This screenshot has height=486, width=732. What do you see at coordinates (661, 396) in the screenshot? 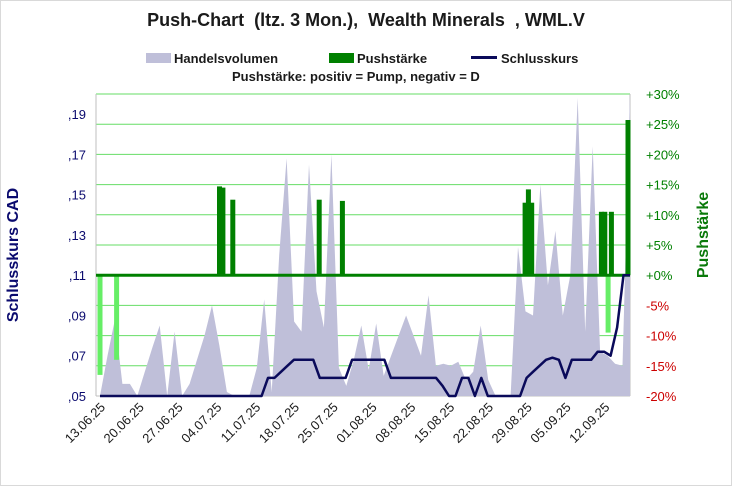
I see `y-right-tick-label: -20%` at bounding box center [661, 396].